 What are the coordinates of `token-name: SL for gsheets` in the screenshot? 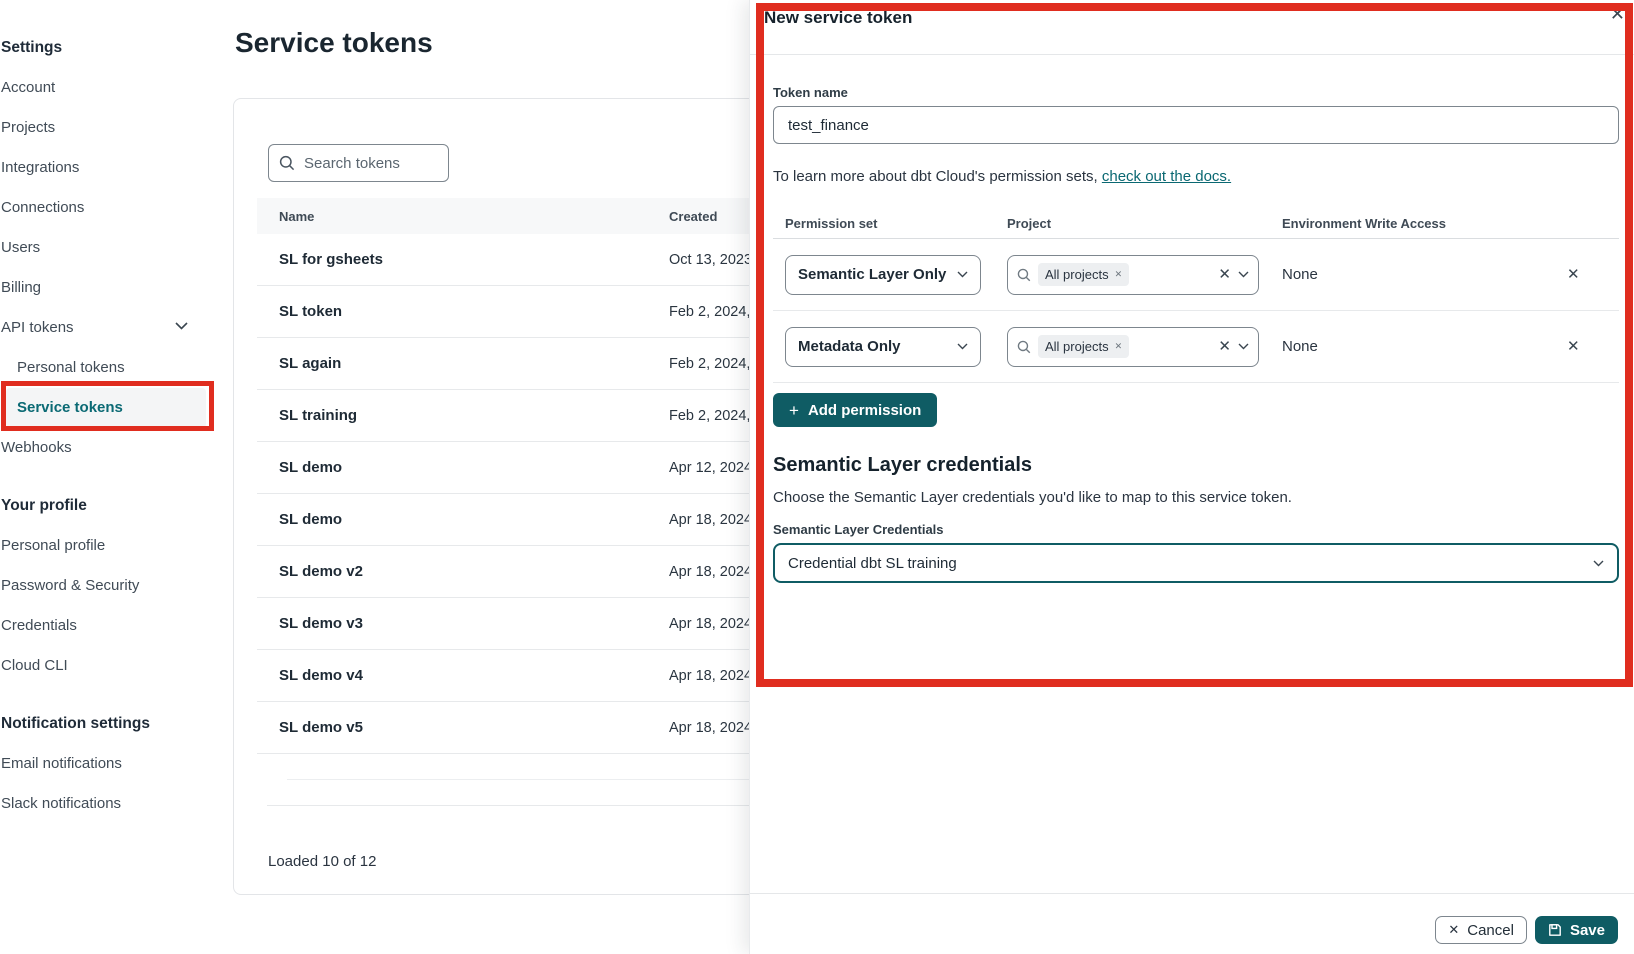 It's located at (331, 259).